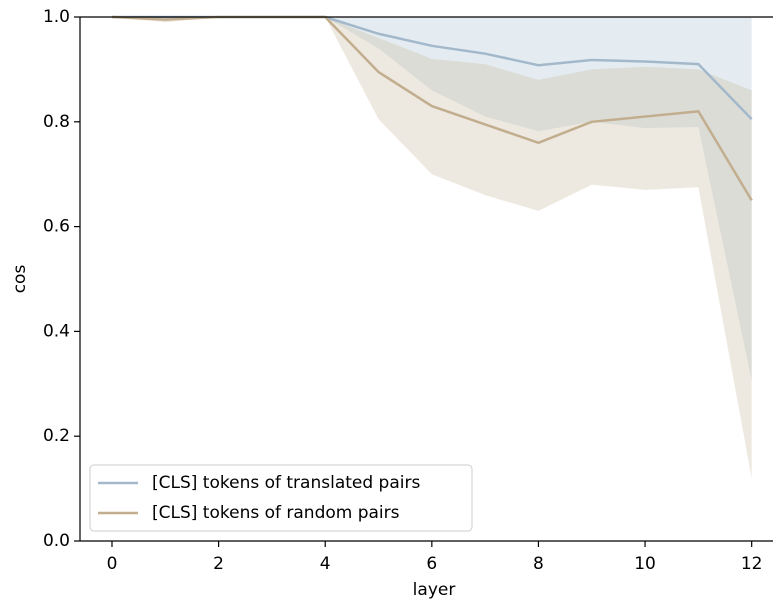  Describe the element at coordinates (218, 564) in the screenshot. I see `x-tick-label: 2` at that location.